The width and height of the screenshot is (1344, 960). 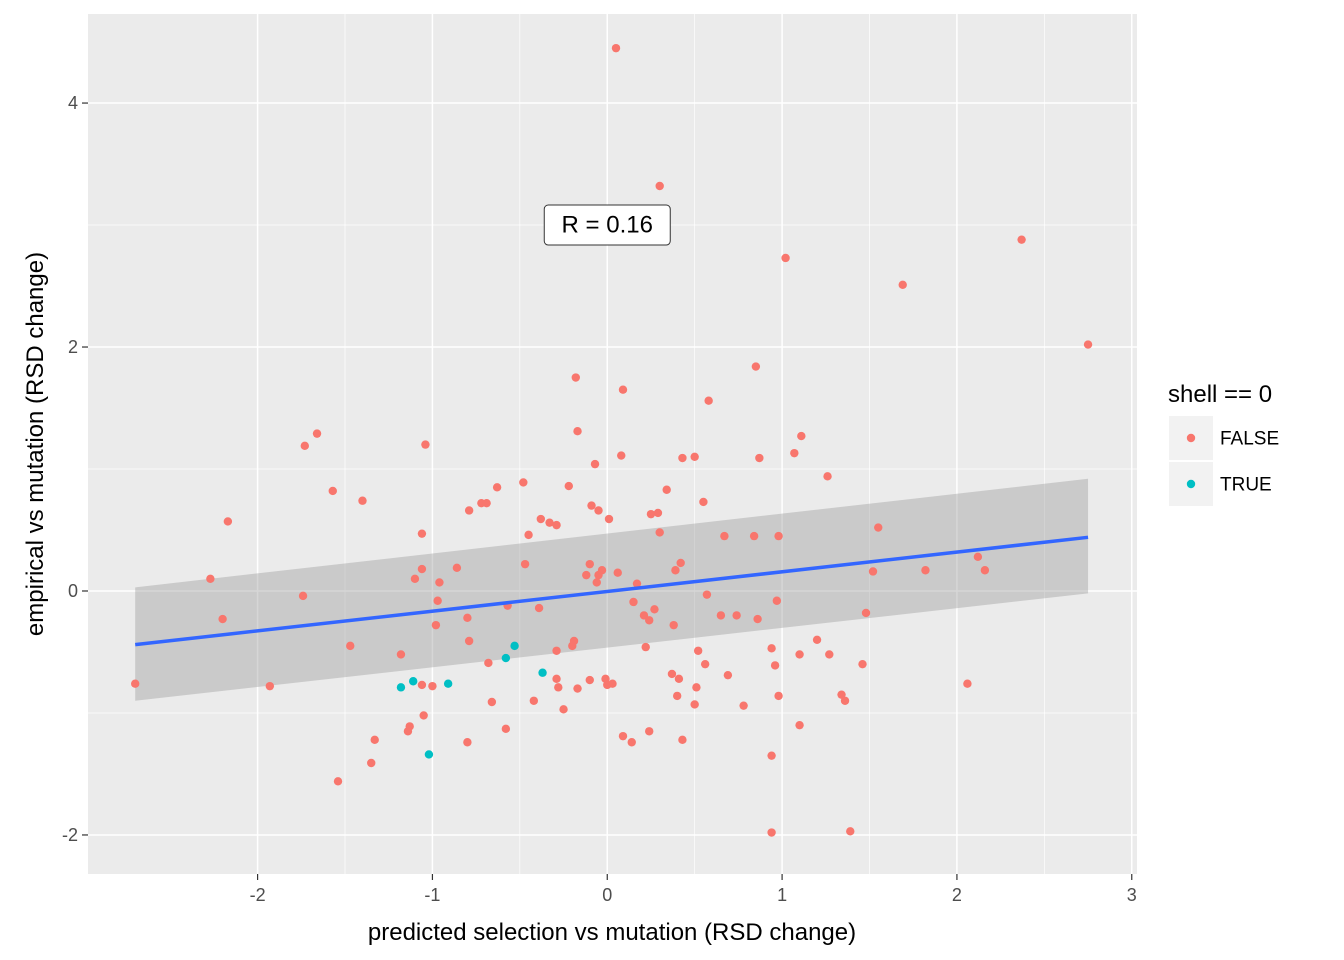 What do you see at coordinates (957, 895) in the screenshot?
I see `x-tick-label: 2` at bounding box center [957, 895].